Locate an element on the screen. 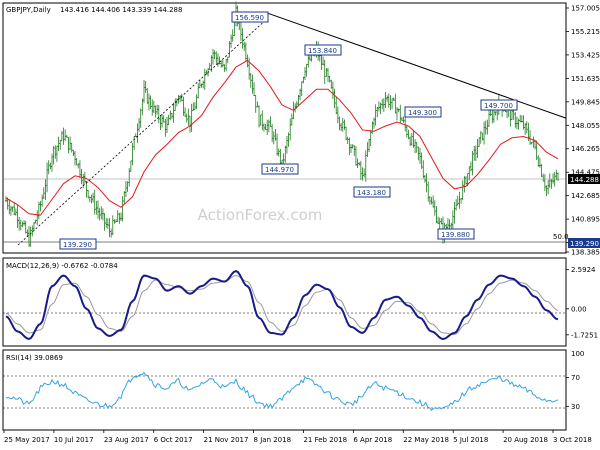  price-axis-label: 149.845 is located at coordinates (585, 102).